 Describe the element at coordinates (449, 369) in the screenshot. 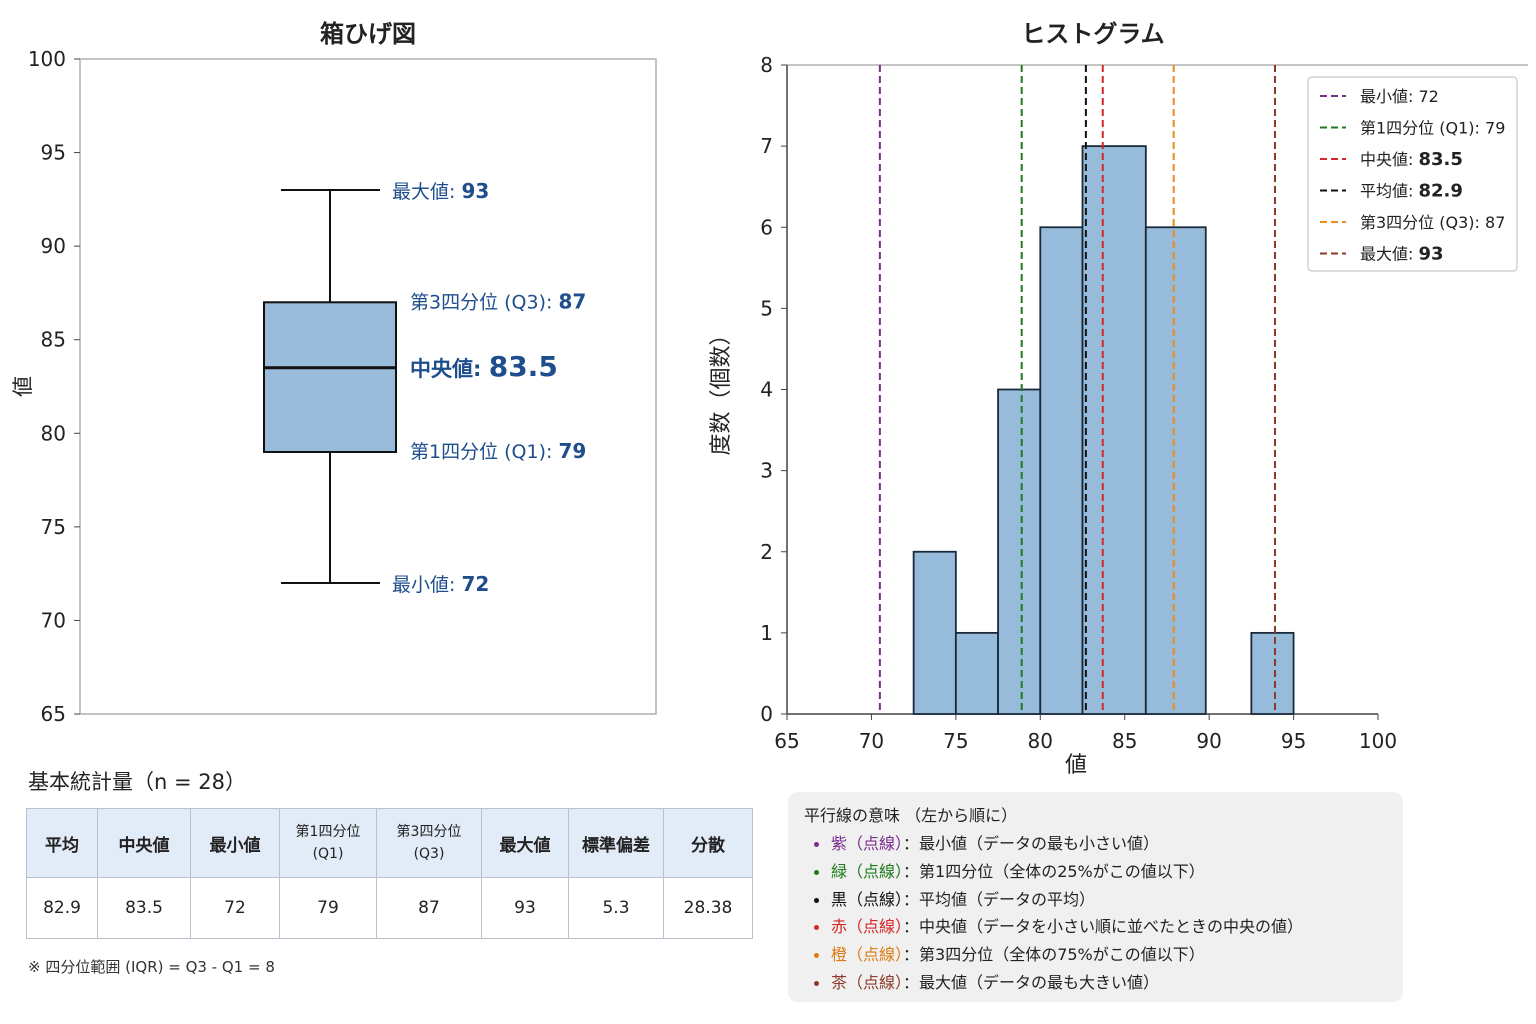

I see `annotation-label: 中央値:` at that location.